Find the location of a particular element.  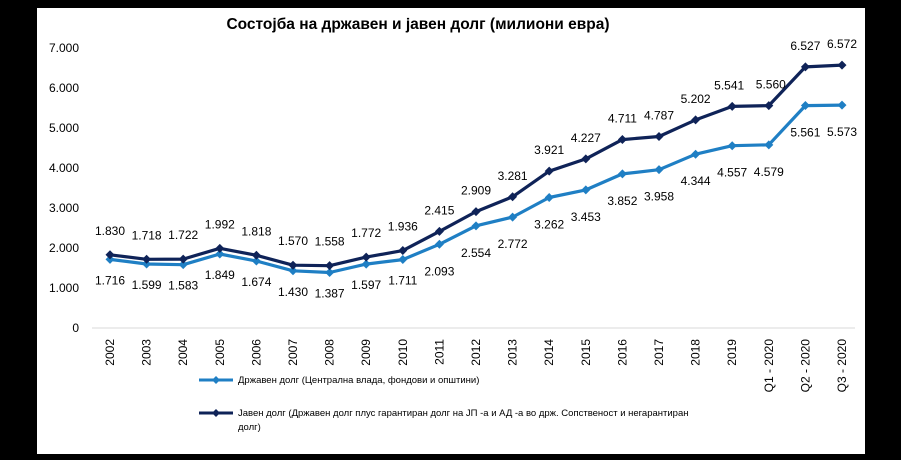

y-tick-label: 0 is located at coordinates (75, 328).